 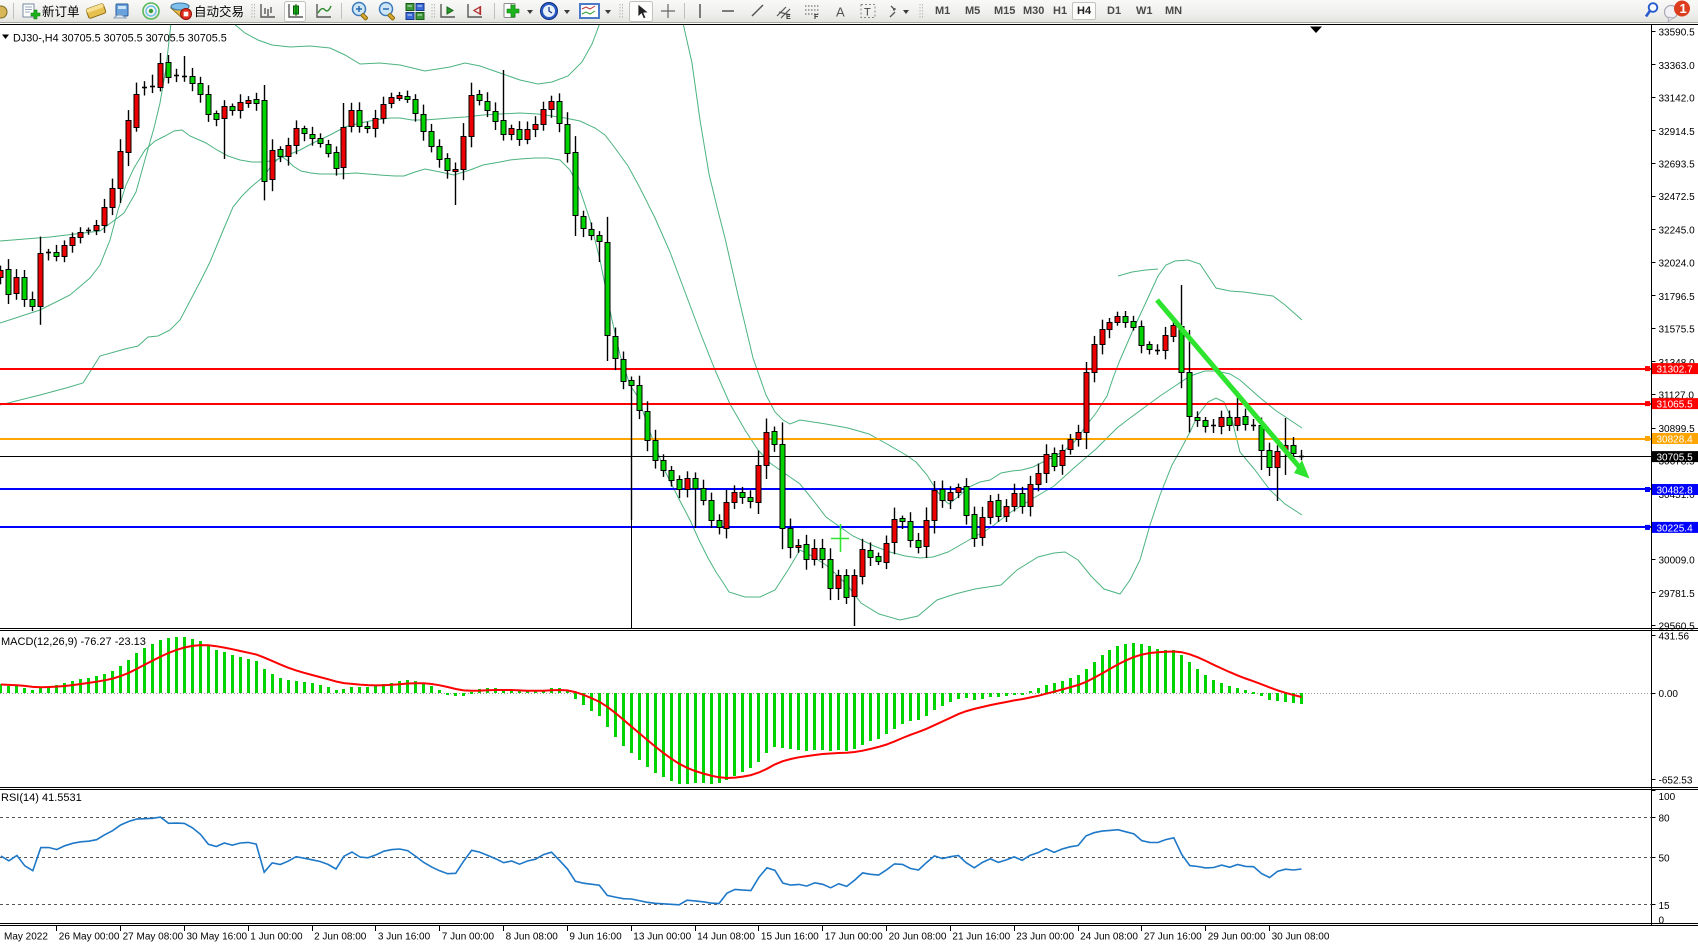 I want to click on svg-text: May 2022, so click(x=26, y=937).